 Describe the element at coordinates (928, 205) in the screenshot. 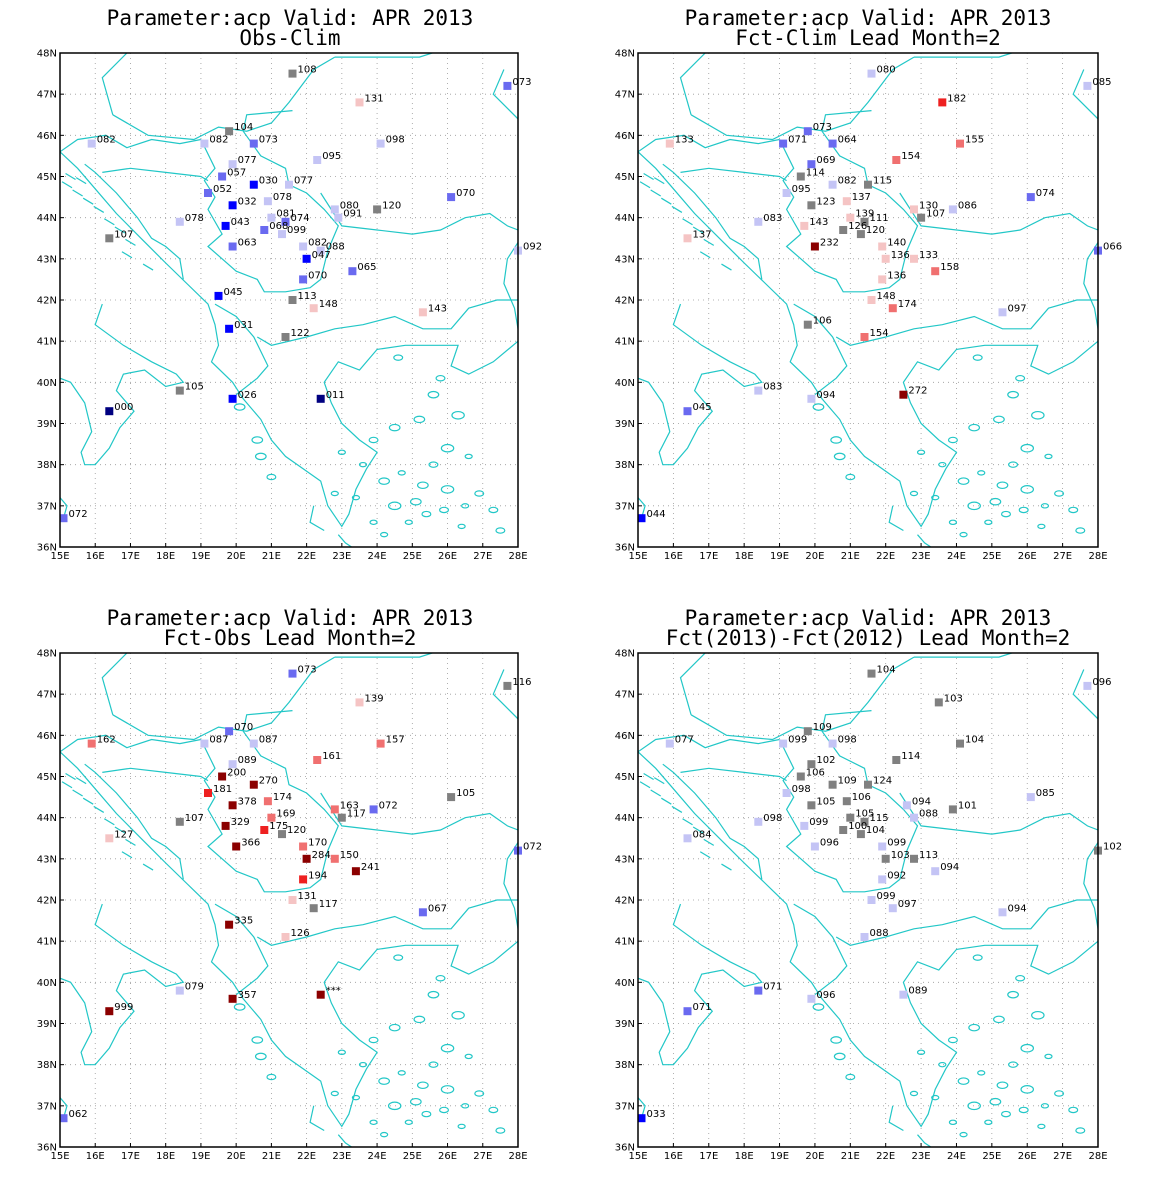

I see `station-value-label: 130` at that location.